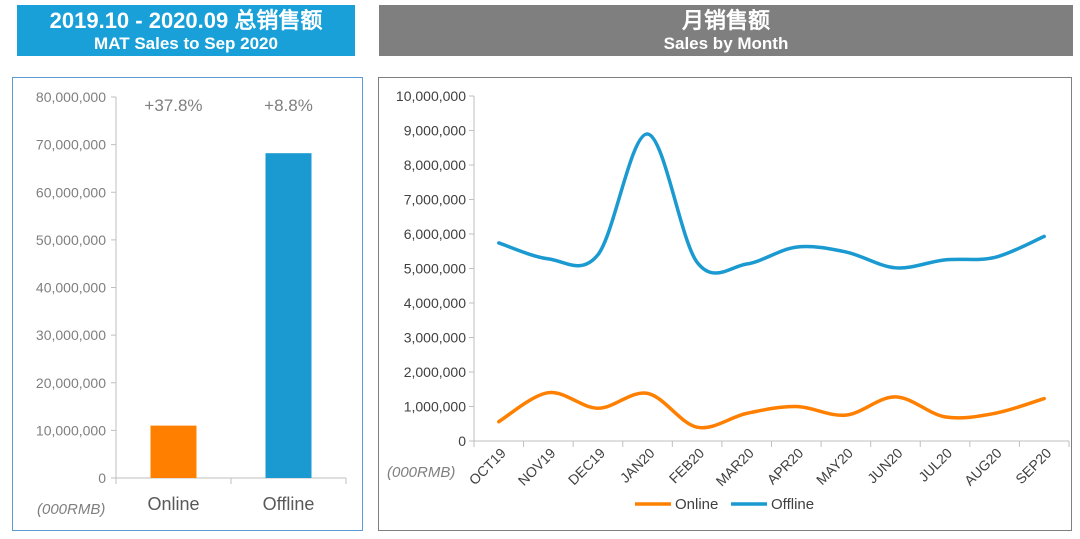 The height and width of the screenshot is (539, 1080). I want to click on growth-annotation: +37.8%, so click(173, 105).